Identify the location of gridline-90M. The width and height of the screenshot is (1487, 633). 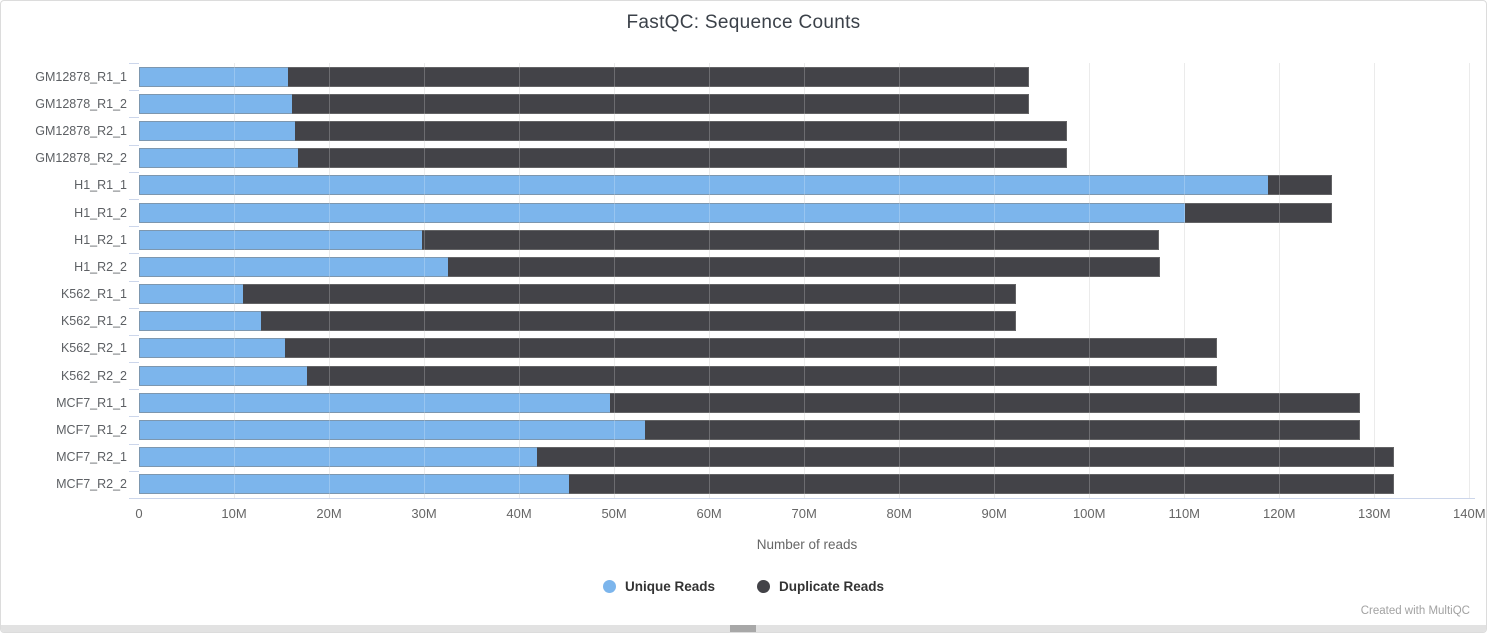
(995, 280).